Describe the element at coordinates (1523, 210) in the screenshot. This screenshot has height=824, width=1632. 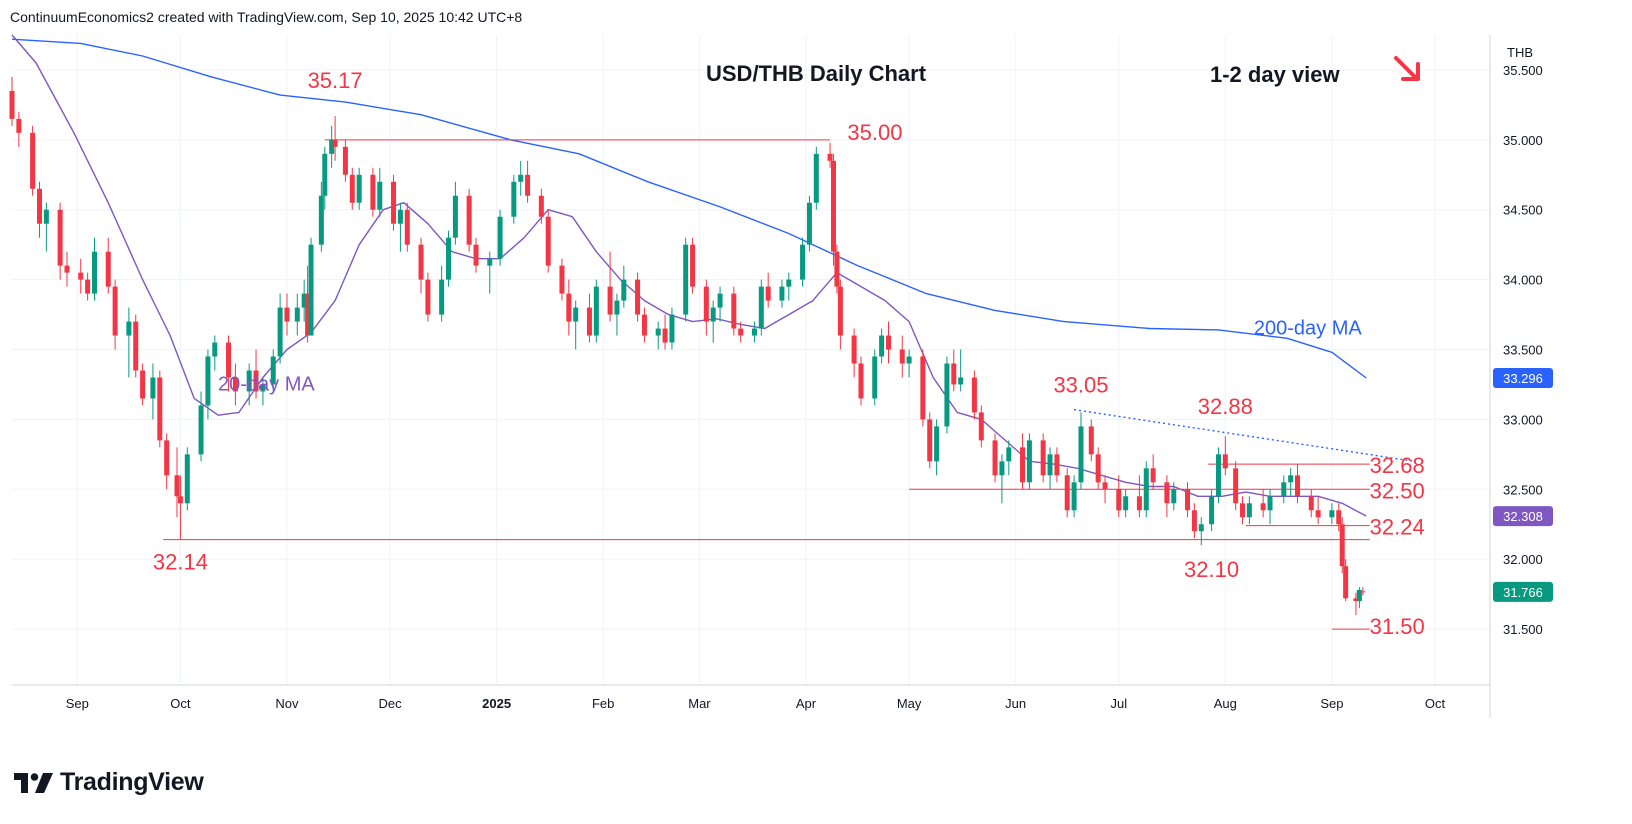
I see `y-tick-label: 34.500` at that location.